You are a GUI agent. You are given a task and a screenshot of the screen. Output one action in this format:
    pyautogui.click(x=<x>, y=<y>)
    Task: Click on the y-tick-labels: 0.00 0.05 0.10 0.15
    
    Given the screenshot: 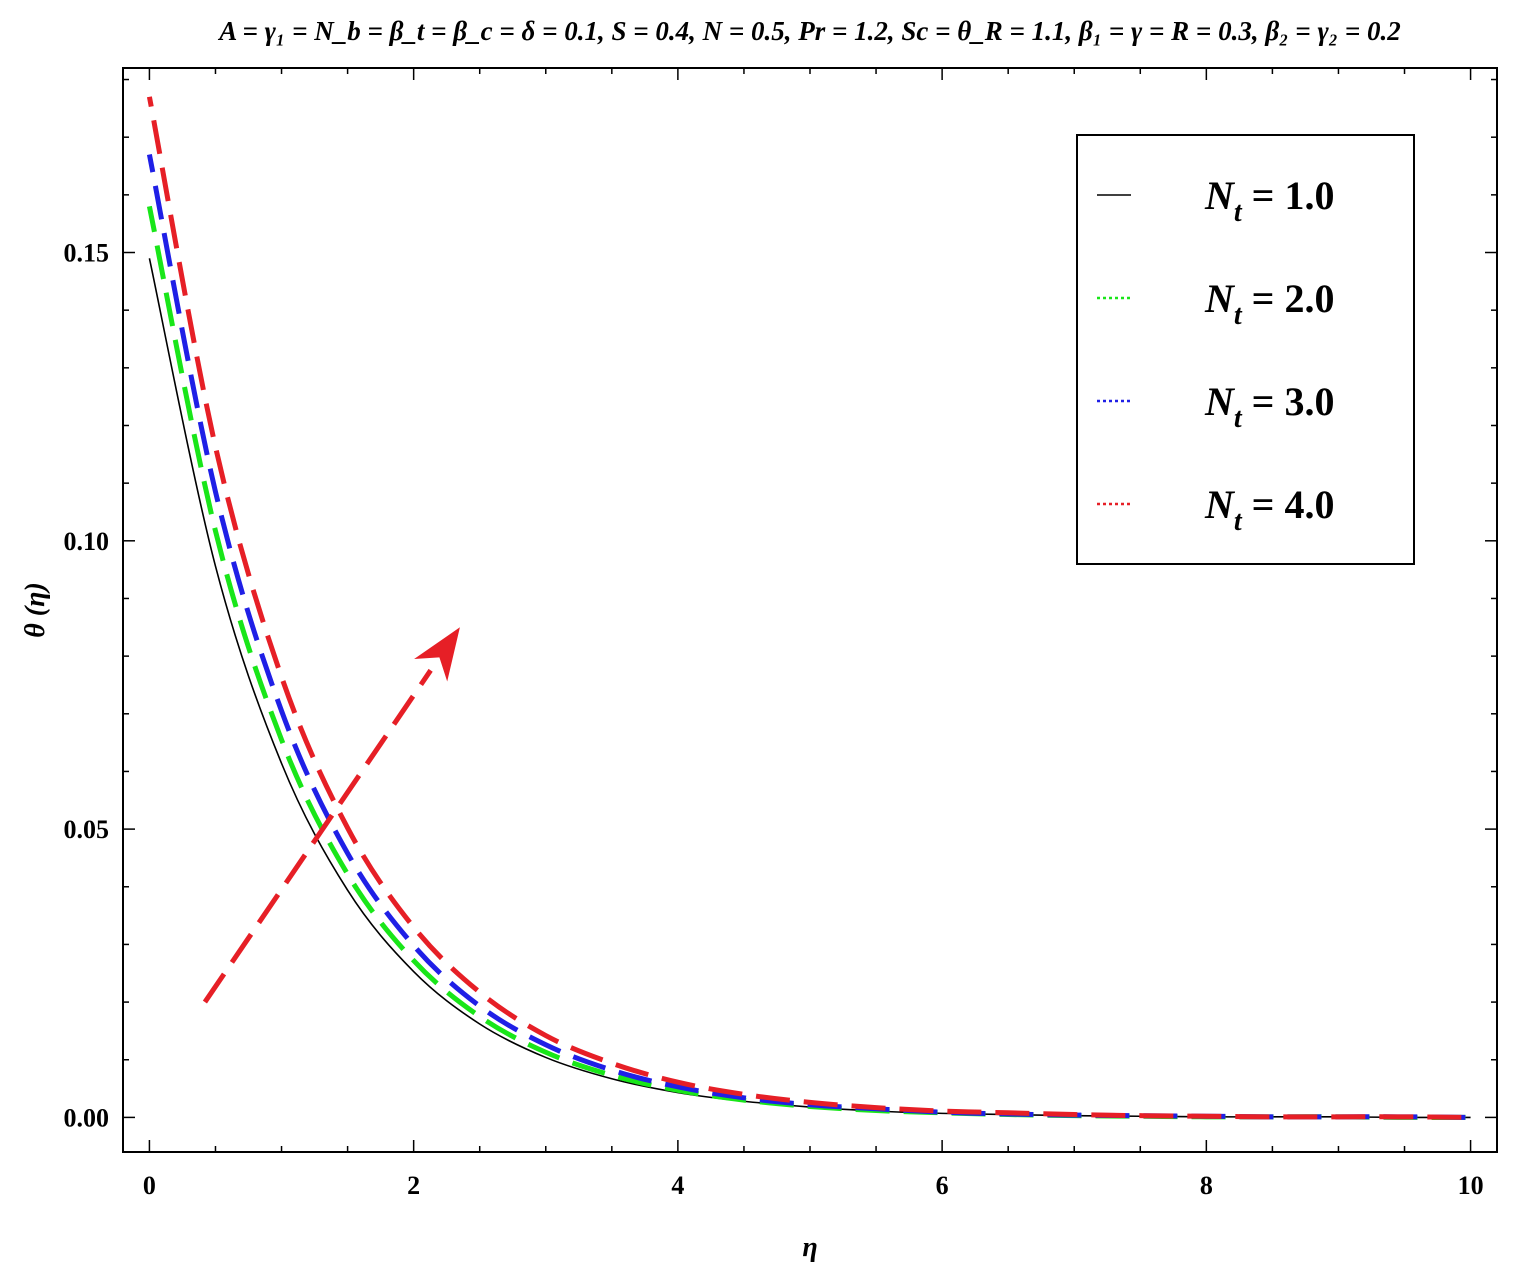 What is the action you would take?
    pyautogui.click(x=87, y=686)
    